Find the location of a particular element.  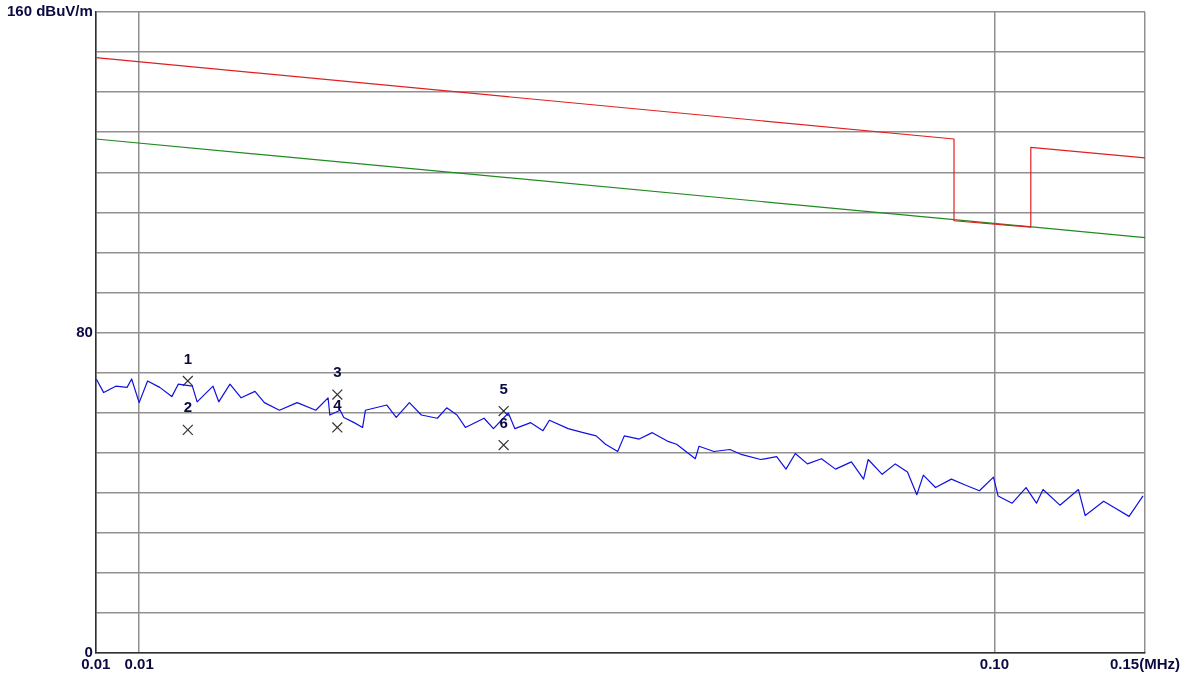

x-tick-label: 0.15(MHz) is located at coordinates (1144, 664).